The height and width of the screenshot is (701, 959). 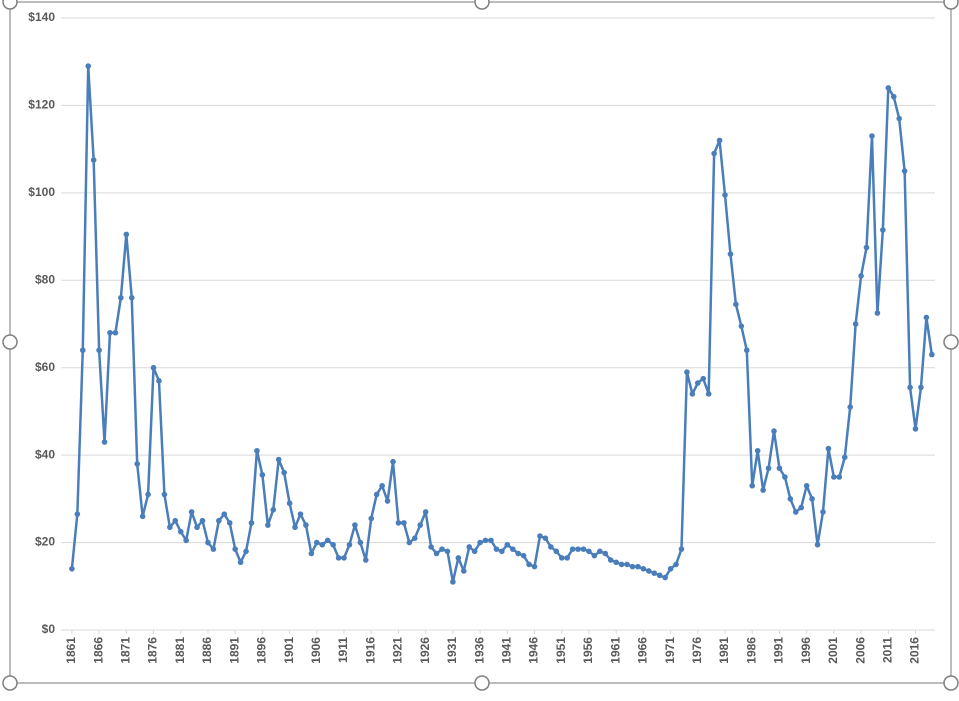 I want to click on x-tick-label: 1881, so click(x=180, y=650).